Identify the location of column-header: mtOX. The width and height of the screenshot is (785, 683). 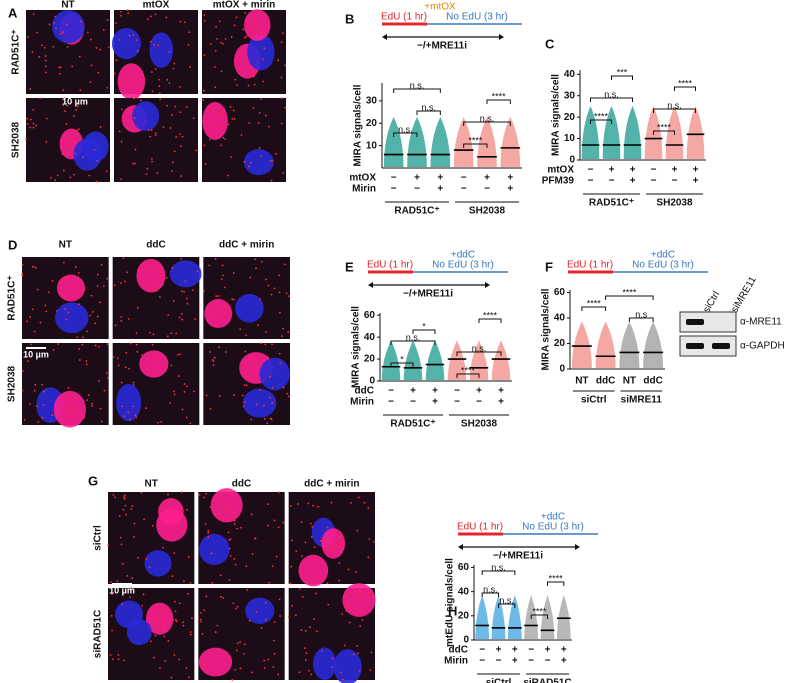
(156, 5).